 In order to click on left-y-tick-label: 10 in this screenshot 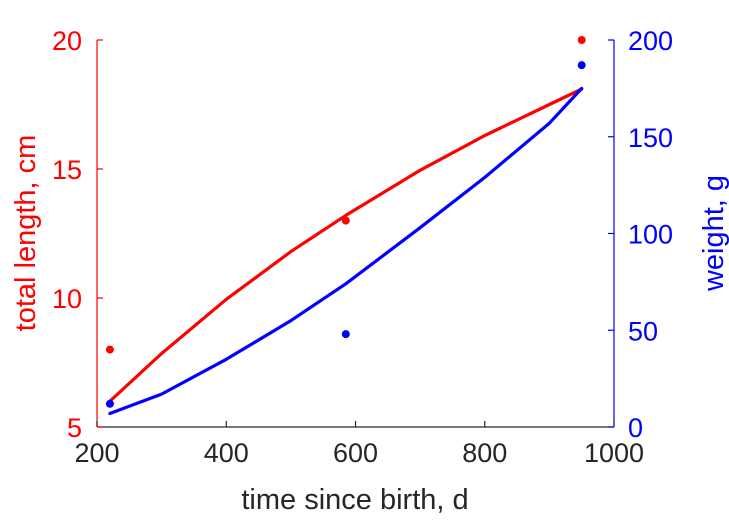, I will do `click(67, 299)`.